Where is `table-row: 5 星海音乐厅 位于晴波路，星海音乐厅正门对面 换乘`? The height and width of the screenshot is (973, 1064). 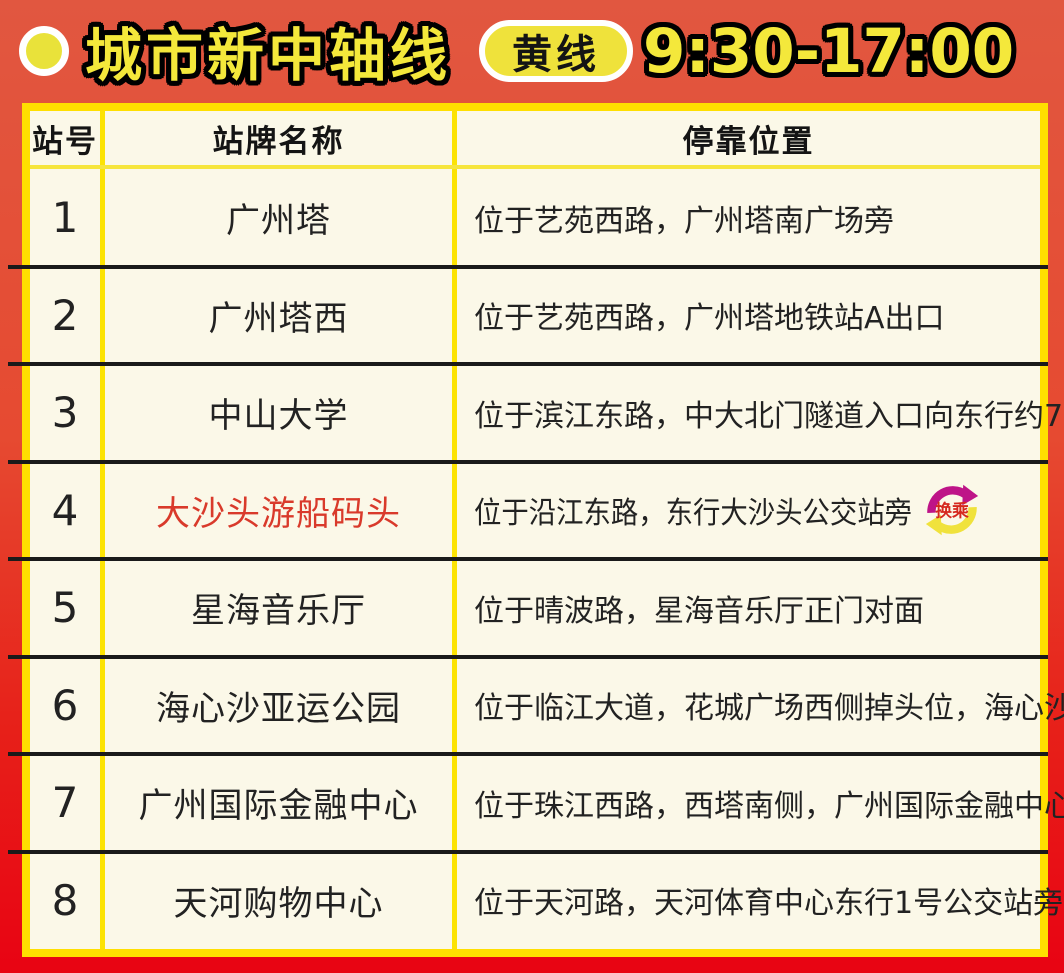
table-row: 5 星海音乐厅 位于晴波路，星海音乐厅正门对面 换乘 is located at coordinates (528, 608).